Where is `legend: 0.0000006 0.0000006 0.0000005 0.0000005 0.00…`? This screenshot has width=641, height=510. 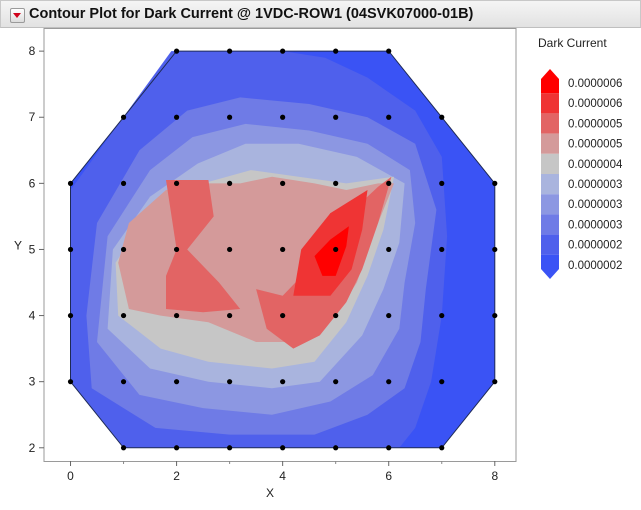
legend: 0.0000006 0.0000006 0.0000005 0.0000005 0.00… is located at coordinates (582, 174).